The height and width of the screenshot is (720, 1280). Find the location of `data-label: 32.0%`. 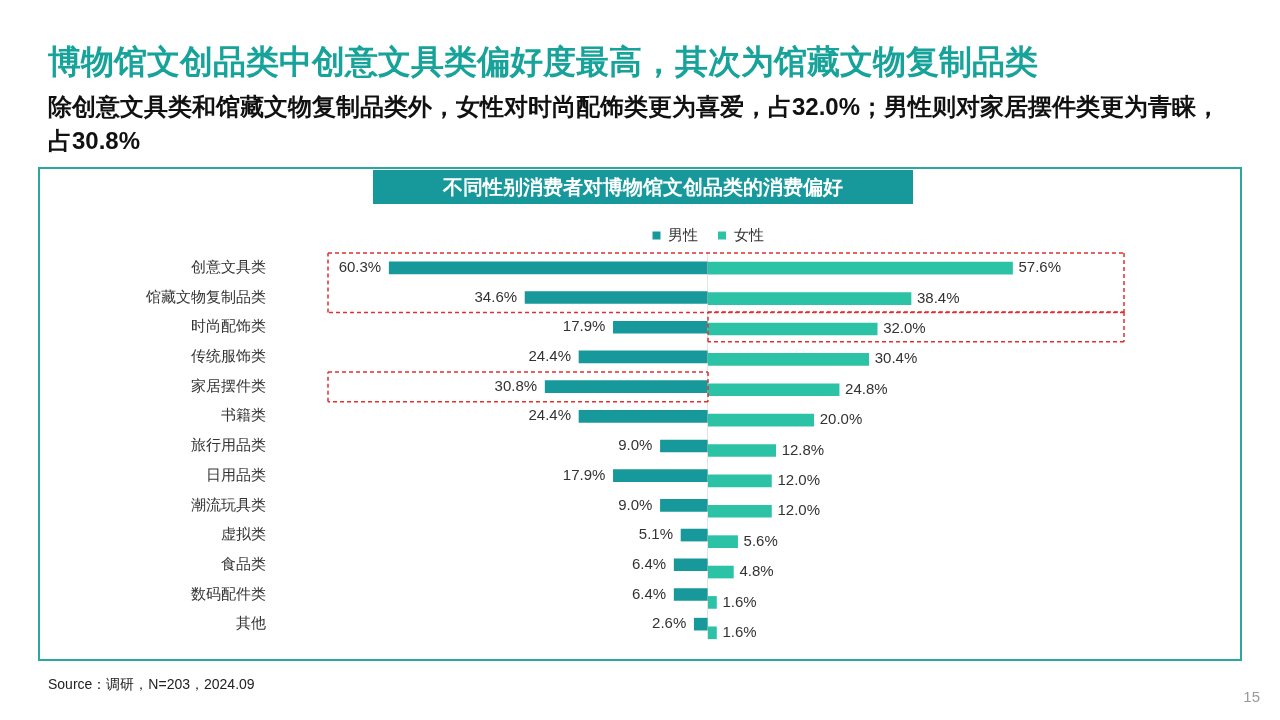

data-label: 32.0% is located at coordinates (904, 328).